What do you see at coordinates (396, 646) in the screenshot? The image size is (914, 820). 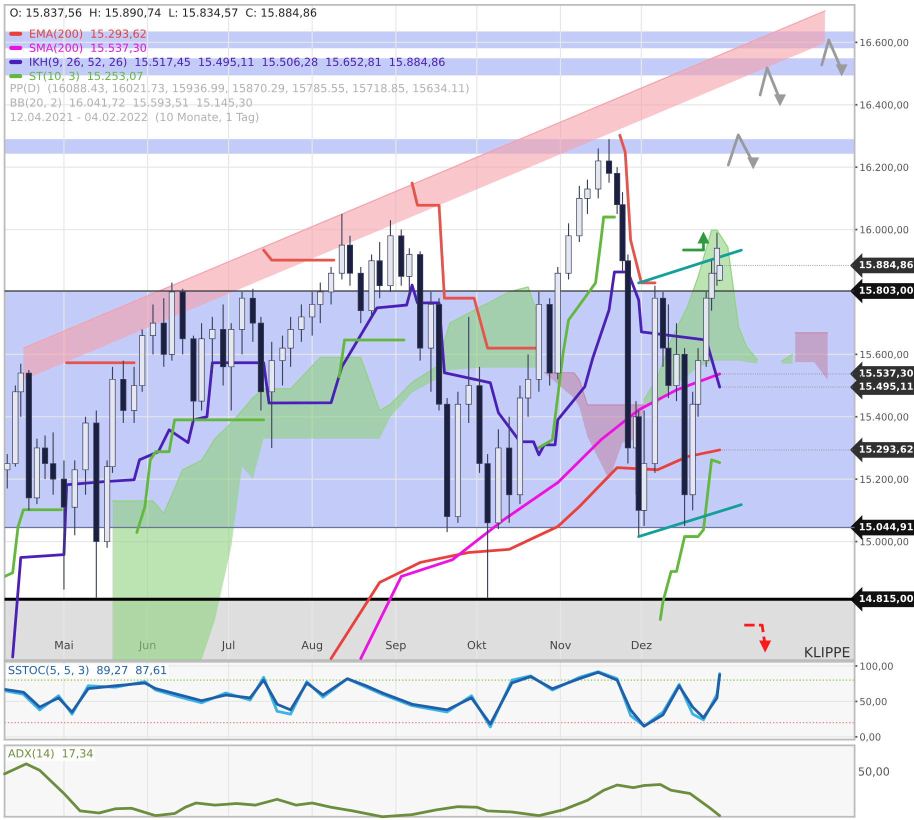 I see `x-tick-label: Sep` at bounding box center [396, 646].